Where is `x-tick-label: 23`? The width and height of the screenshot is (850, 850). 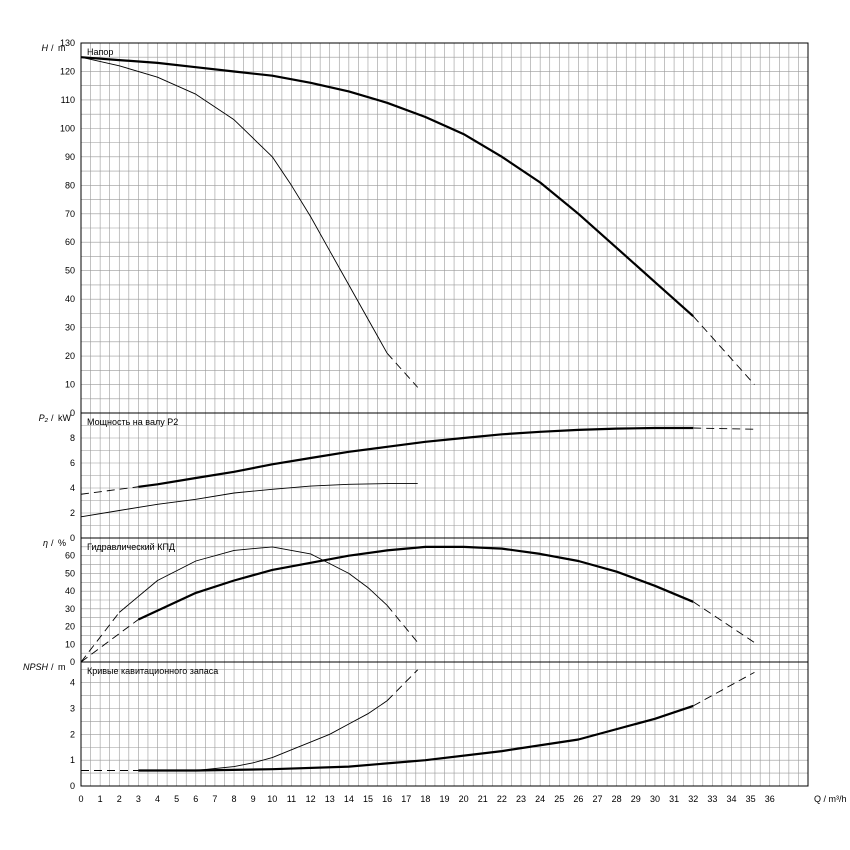
x-tick-label: 23 is located at coordinates (521, 799).